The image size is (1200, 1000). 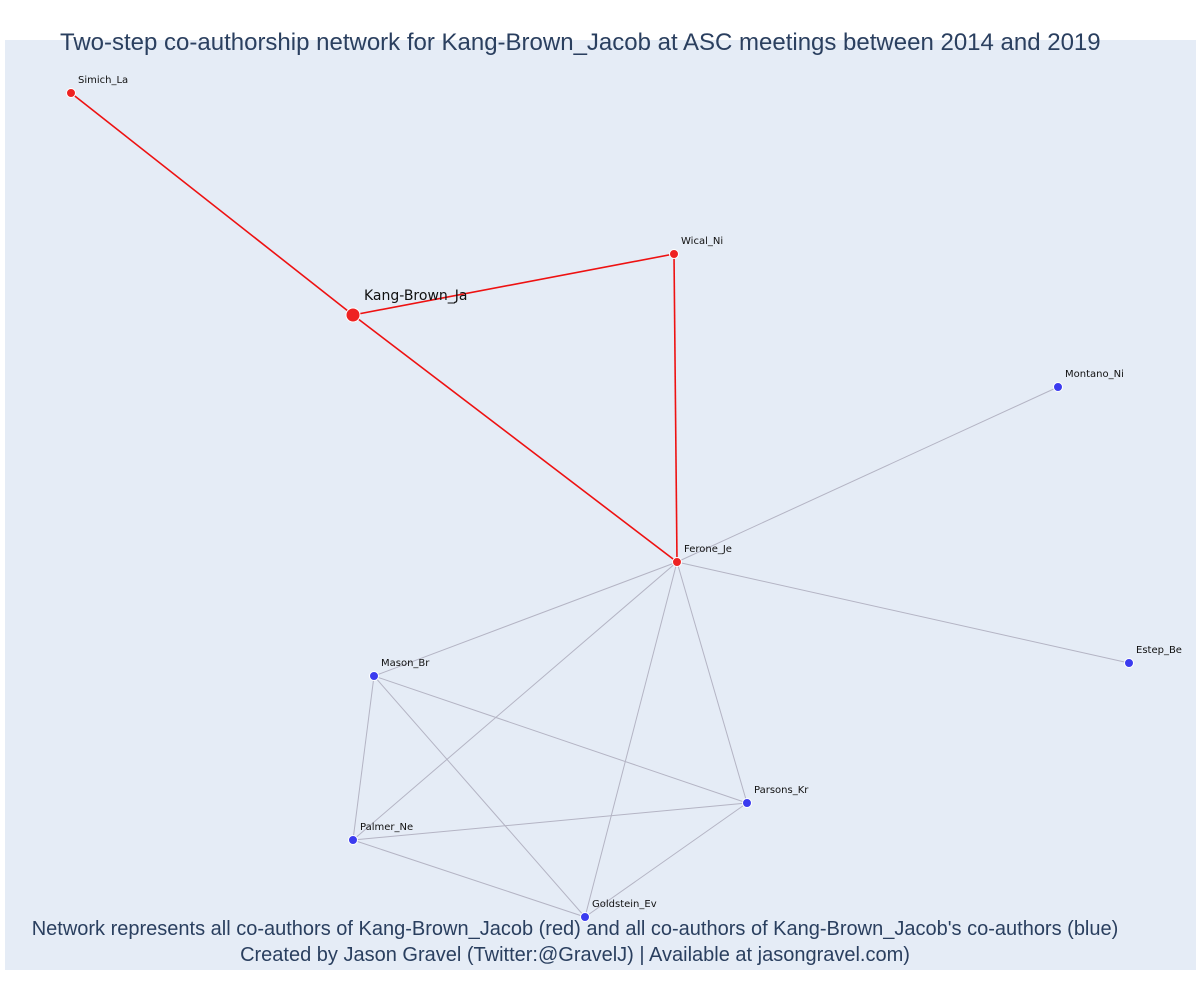 I want to click on edge-palmer_ne-parsons_kr, so click(x=550, y=821).